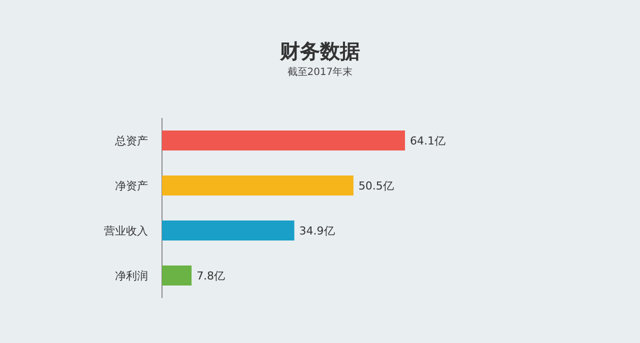  I want to click on data-label: 64.1亿, so click(428, 141).